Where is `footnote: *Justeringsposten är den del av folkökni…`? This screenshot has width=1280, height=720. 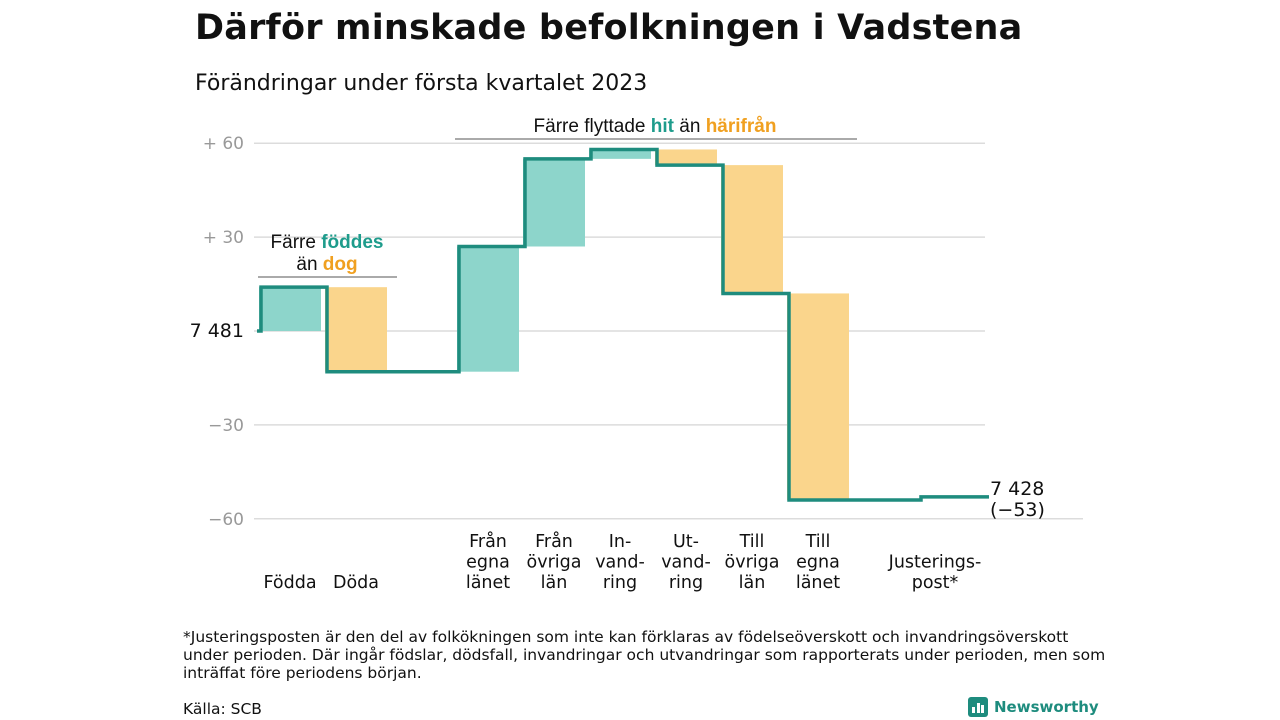 footnote: *Justeringsposten är den del av folkökni… is located at coordinates (644, 655).